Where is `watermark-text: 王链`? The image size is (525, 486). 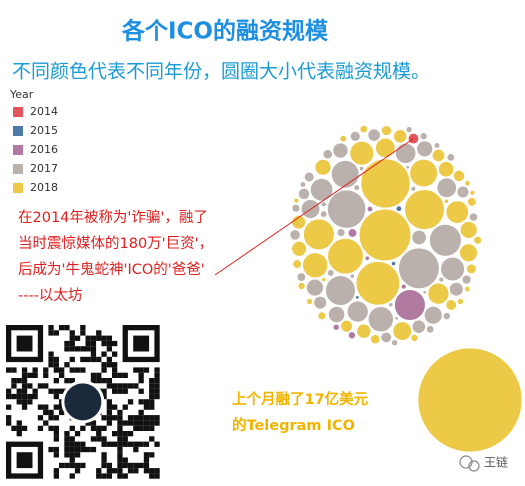
watermark-text: 王链 is located at coordinates (496, 462).